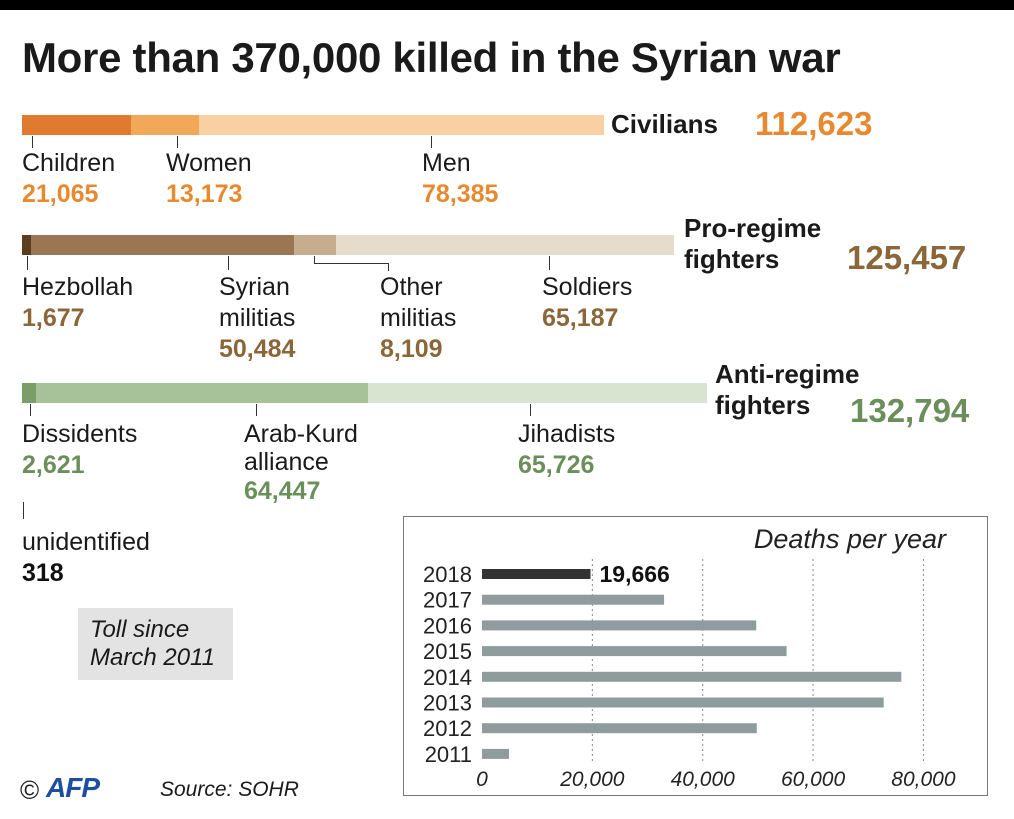 Image resolution: width=1014 pixels, height=819 pixels. I want to click on unidentified-label: unidentified, so click(86, 542).